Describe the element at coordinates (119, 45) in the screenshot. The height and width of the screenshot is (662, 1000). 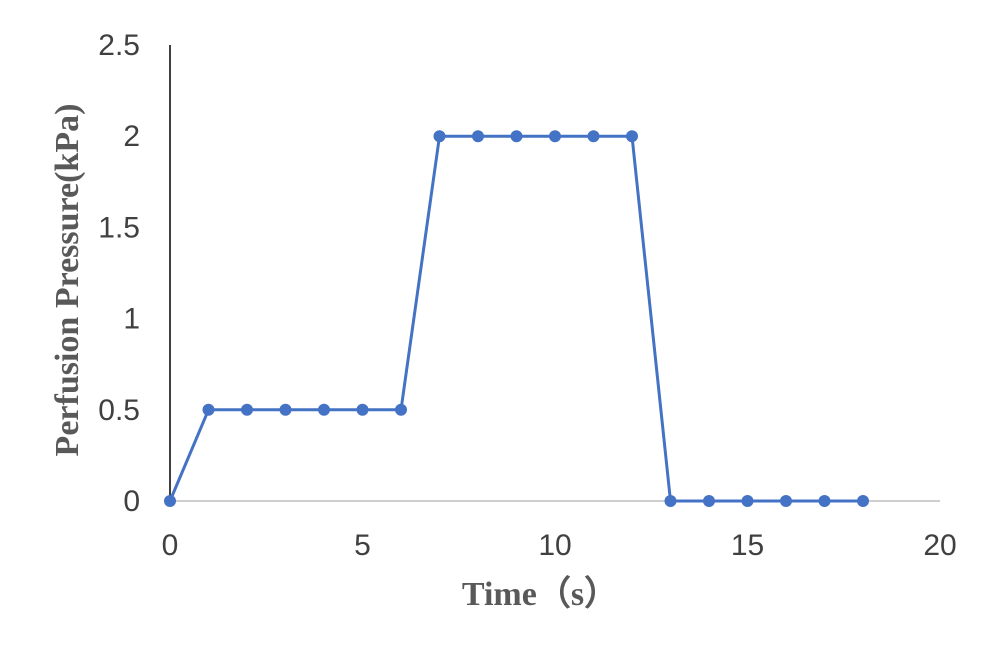
I see `y-tick-label: 2.5` at that location.